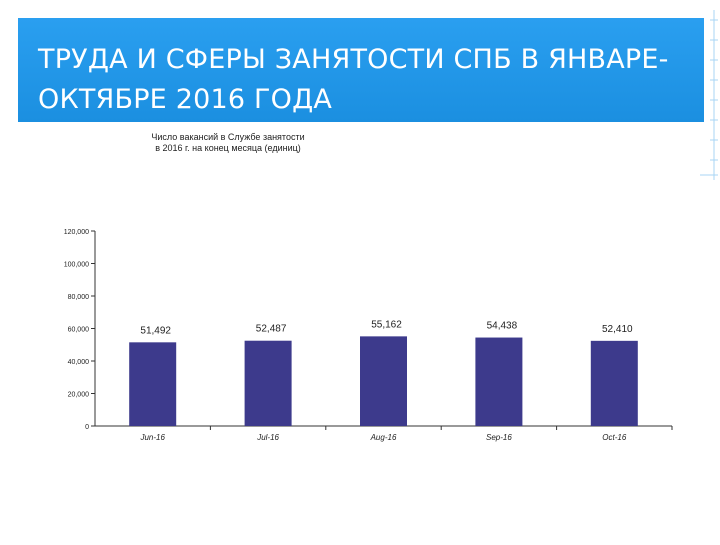  Describe the element at coordinates (227, 137) in the screenshot. I see `chart-title-line-1: Число вакансий в Службе занятости` at that location.